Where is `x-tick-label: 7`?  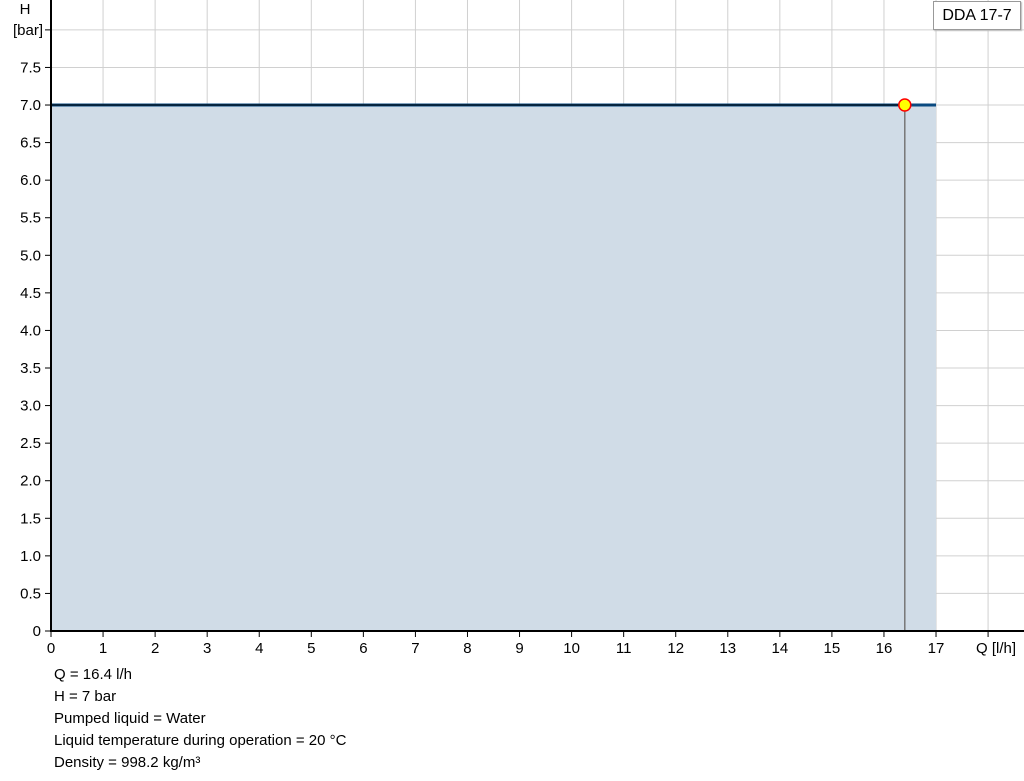
x-tick-label: 7 is located at coordinates (415, 648).